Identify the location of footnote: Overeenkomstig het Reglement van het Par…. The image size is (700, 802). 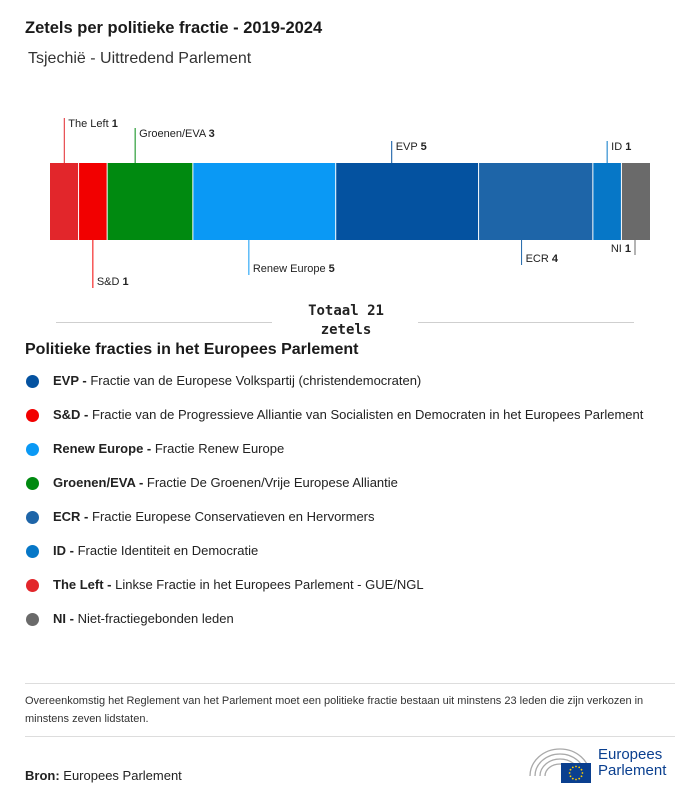
(334, 710).